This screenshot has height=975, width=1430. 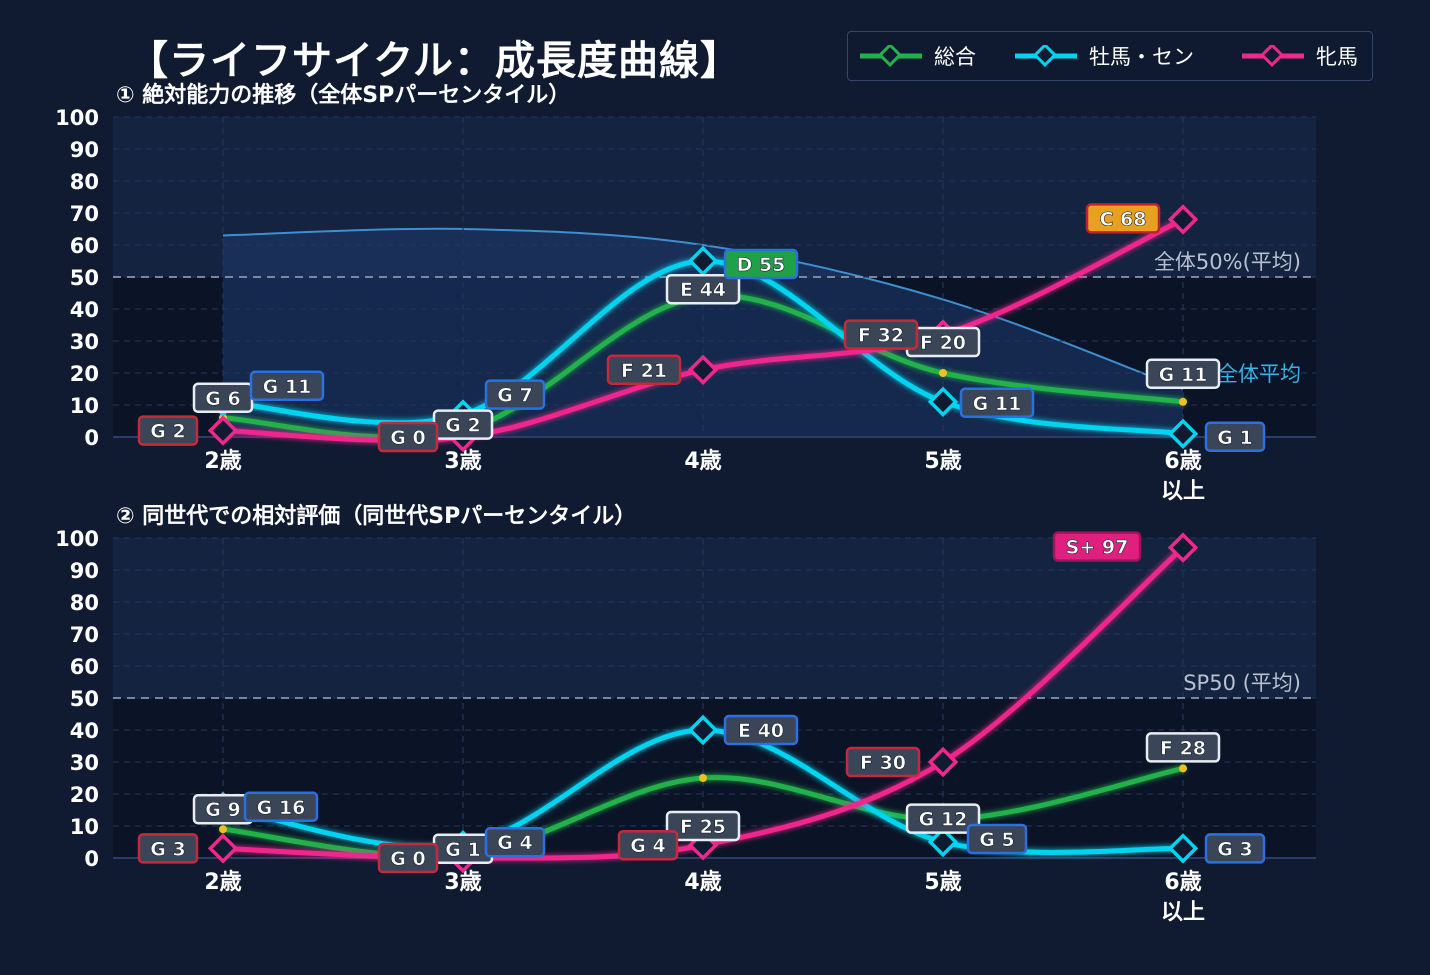 I want to click on data-label-text: G 12, so click(x=943, y=820).